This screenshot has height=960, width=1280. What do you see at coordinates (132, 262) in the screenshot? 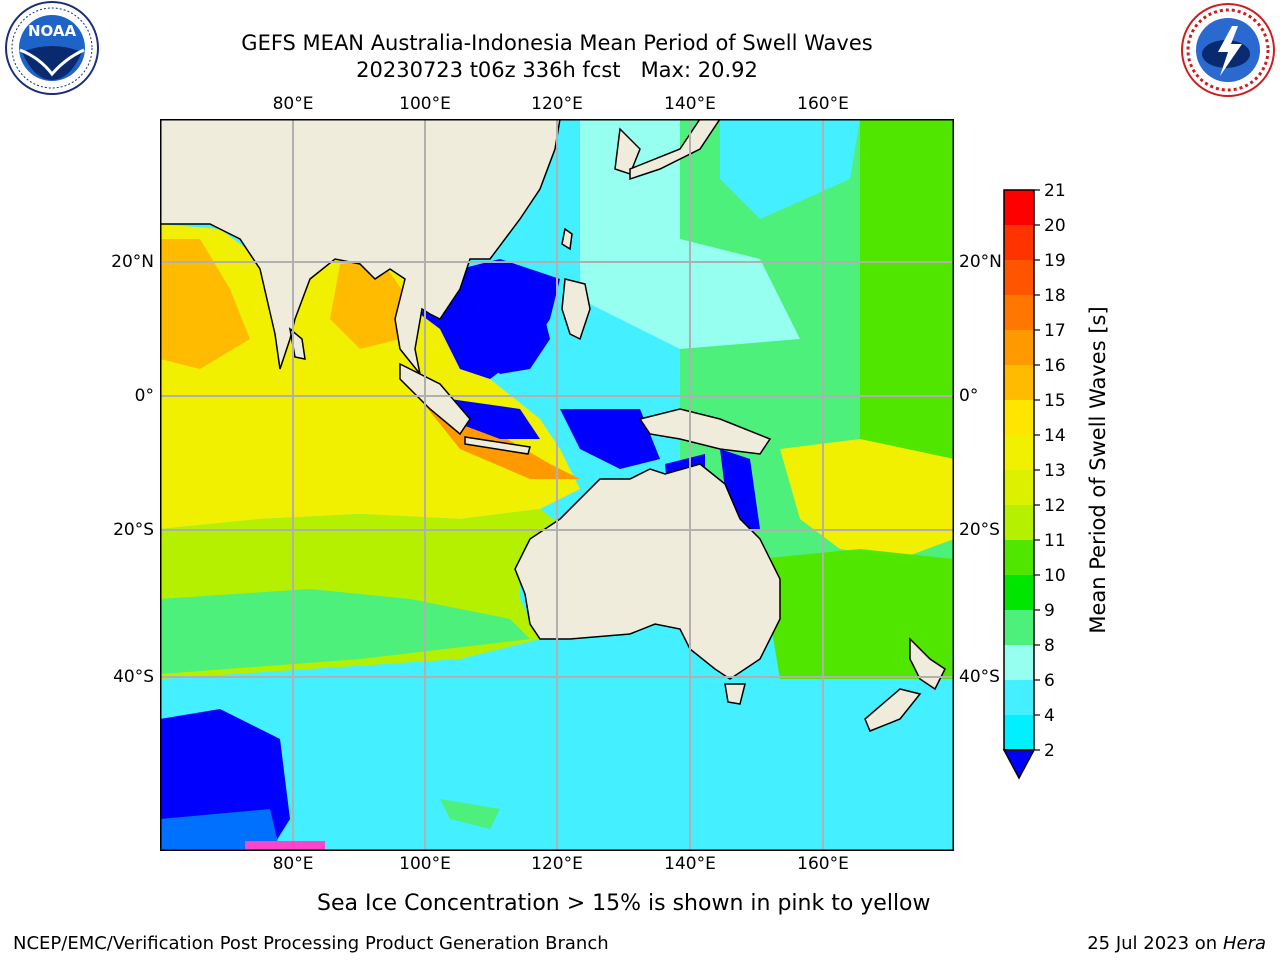
I see `lat-label-left-20n: 20°N` at bounding box center [132, 262].